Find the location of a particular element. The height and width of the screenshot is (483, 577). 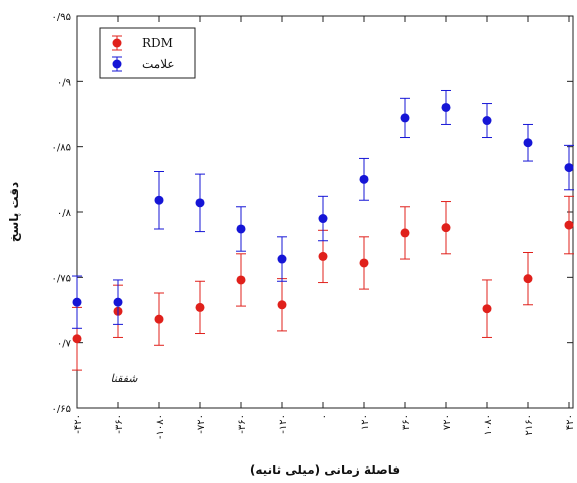

watermark: شفقنا is located at coordinates (124, 378).